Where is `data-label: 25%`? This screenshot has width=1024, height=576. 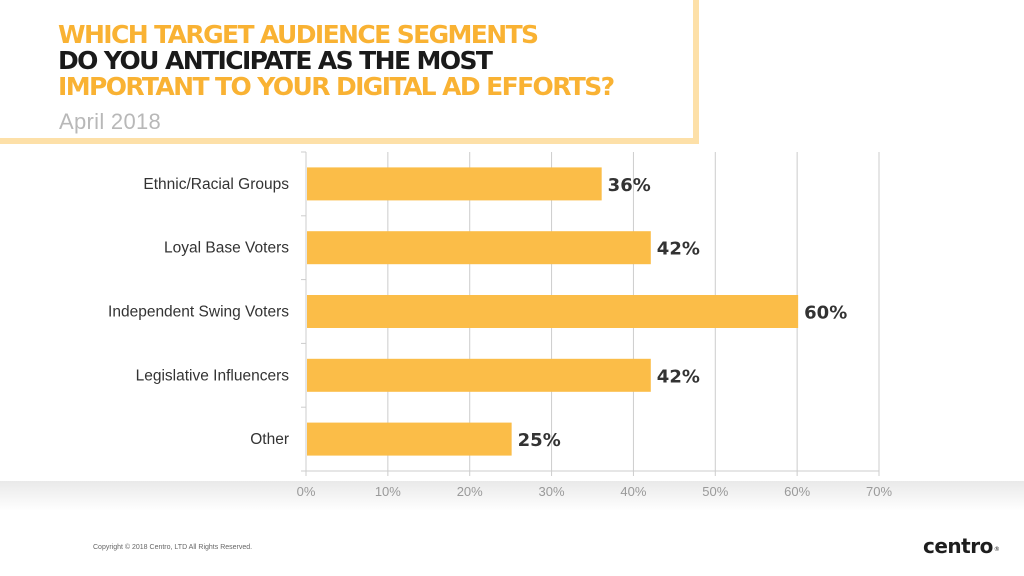
data-label: 25% is located at coordinates (539, 440).